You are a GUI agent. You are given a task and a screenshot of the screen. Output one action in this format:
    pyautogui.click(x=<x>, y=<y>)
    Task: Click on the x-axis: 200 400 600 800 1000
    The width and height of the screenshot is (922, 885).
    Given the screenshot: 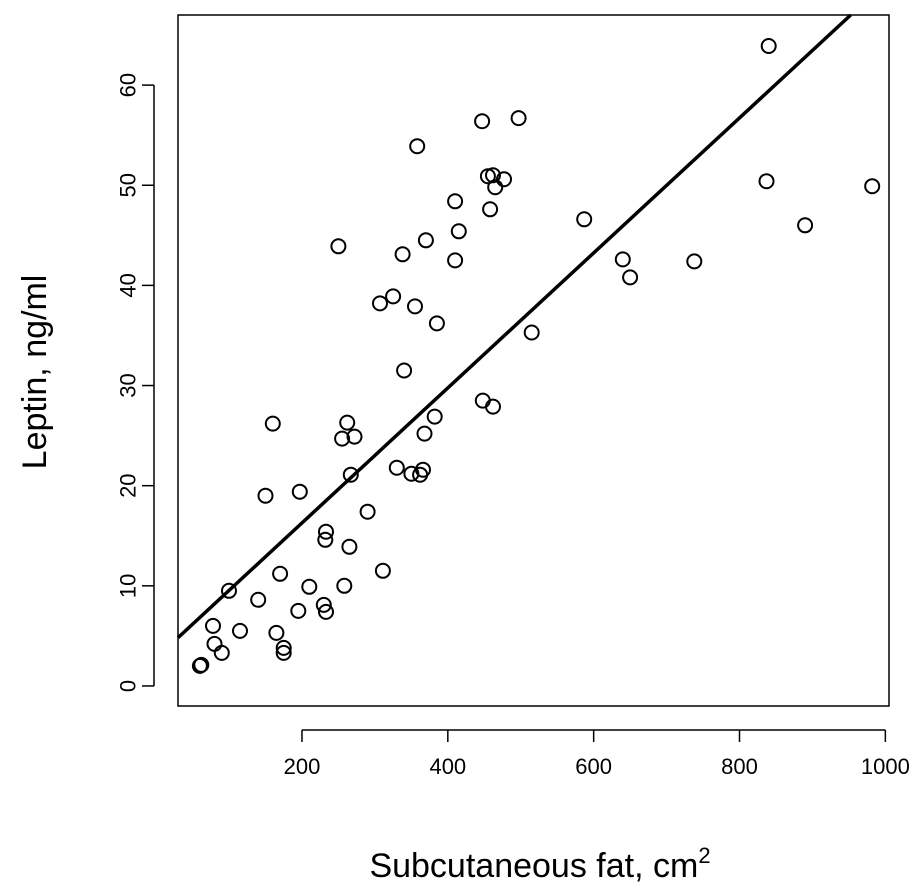 What is the action you would take?
    pyautogui.click(x=597, y=754)
    